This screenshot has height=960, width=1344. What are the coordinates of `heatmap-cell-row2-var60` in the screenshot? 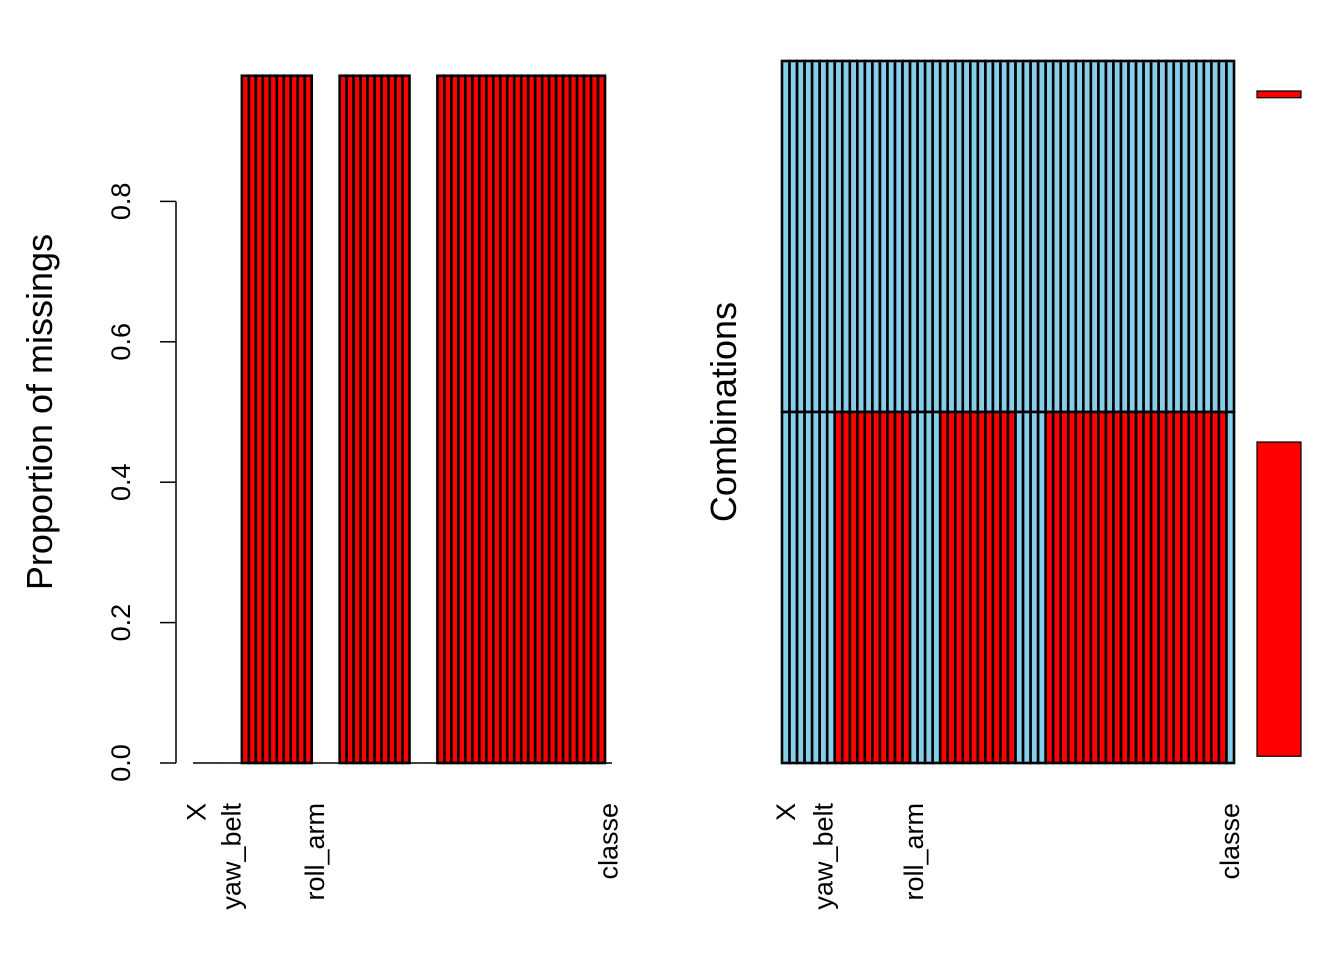 It's located at (1230, 587).